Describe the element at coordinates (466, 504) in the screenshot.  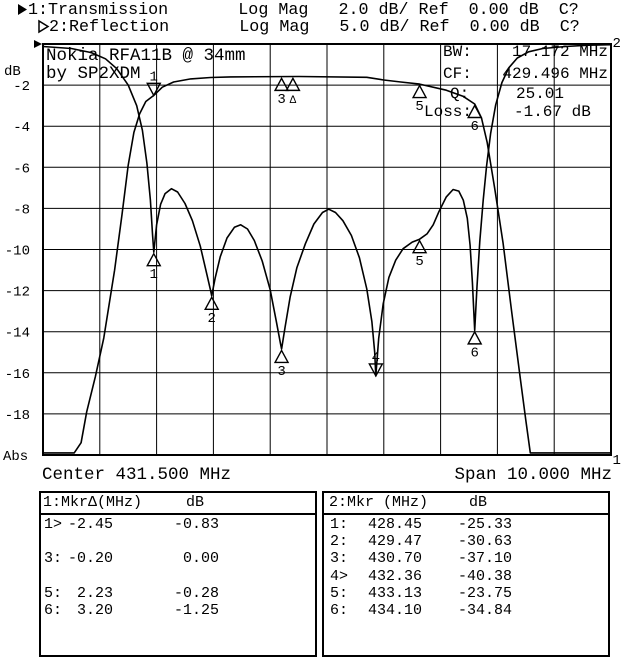
I see `marker-table-header: 2:Mkr (MHz) dB` at that location.